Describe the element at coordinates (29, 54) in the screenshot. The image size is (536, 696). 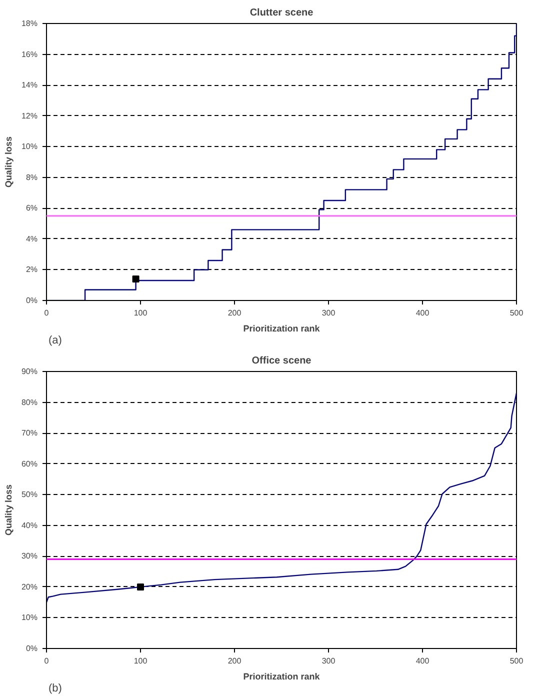
I see `y-tick-label: 16%` at that location.